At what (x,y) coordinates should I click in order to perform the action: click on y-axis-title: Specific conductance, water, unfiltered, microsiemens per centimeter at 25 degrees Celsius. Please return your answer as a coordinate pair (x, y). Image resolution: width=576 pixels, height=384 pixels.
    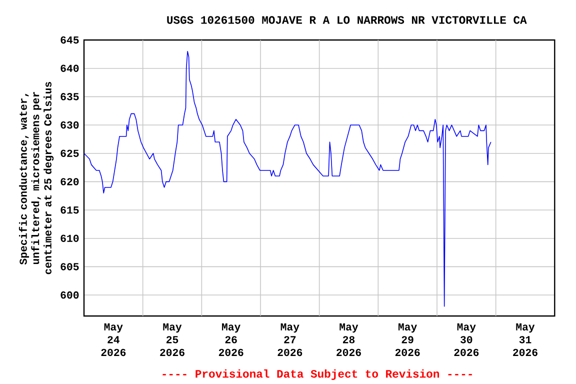
    Looking at the image, I should click on (36, 178).